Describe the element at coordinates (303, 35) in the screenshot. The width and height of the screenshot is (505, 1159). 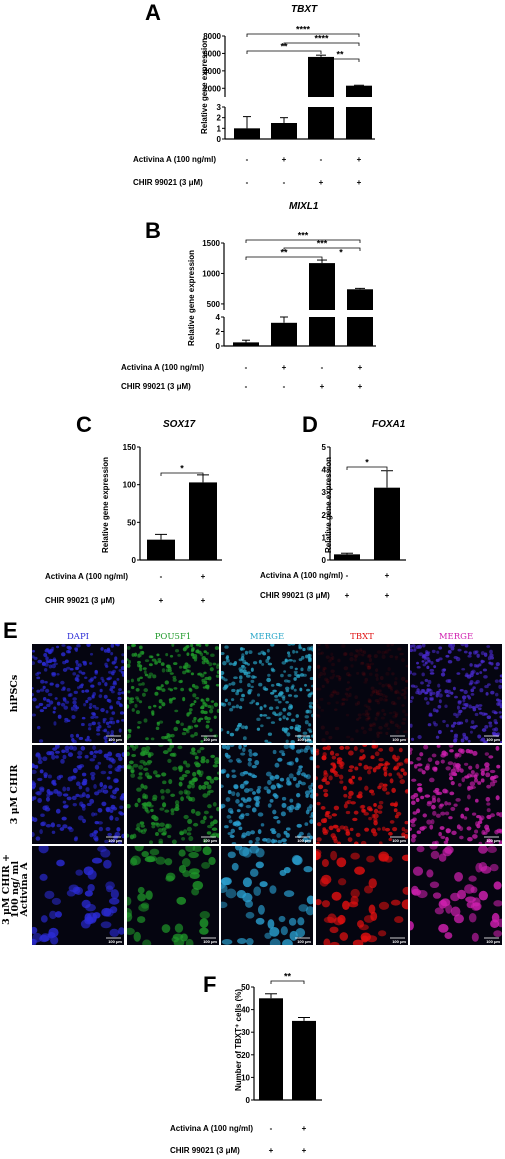
I see `significance-bracket` at that location.